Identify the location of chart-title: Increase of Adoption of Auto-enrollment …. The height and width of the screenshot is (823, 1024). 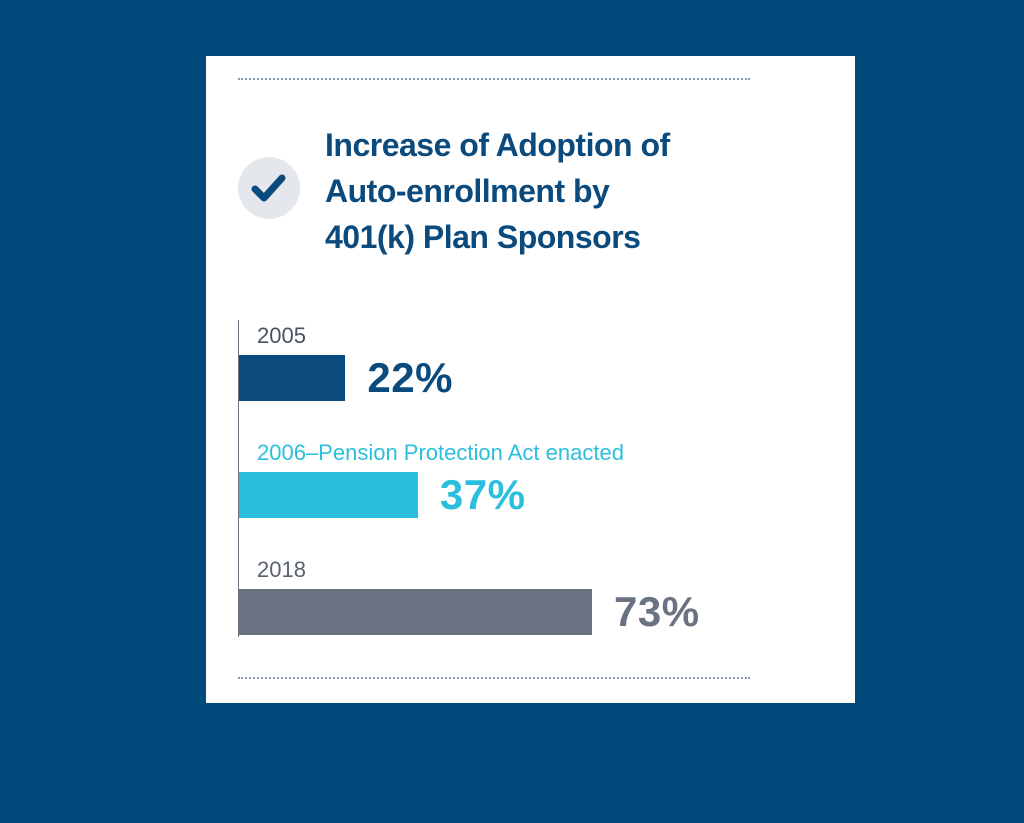
(560, 191).